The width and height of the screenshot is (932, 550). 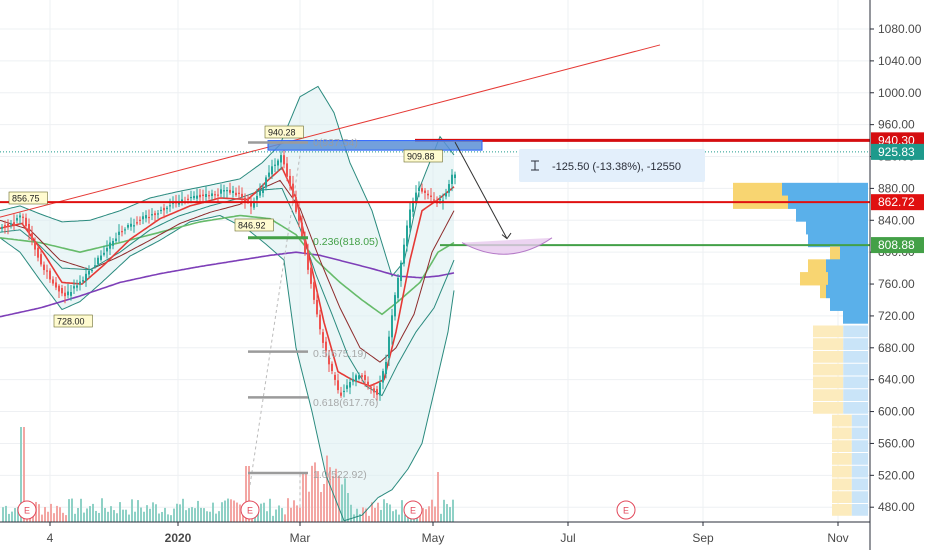 I want to click on low-label: 846.92, so click(x=252, y=226).